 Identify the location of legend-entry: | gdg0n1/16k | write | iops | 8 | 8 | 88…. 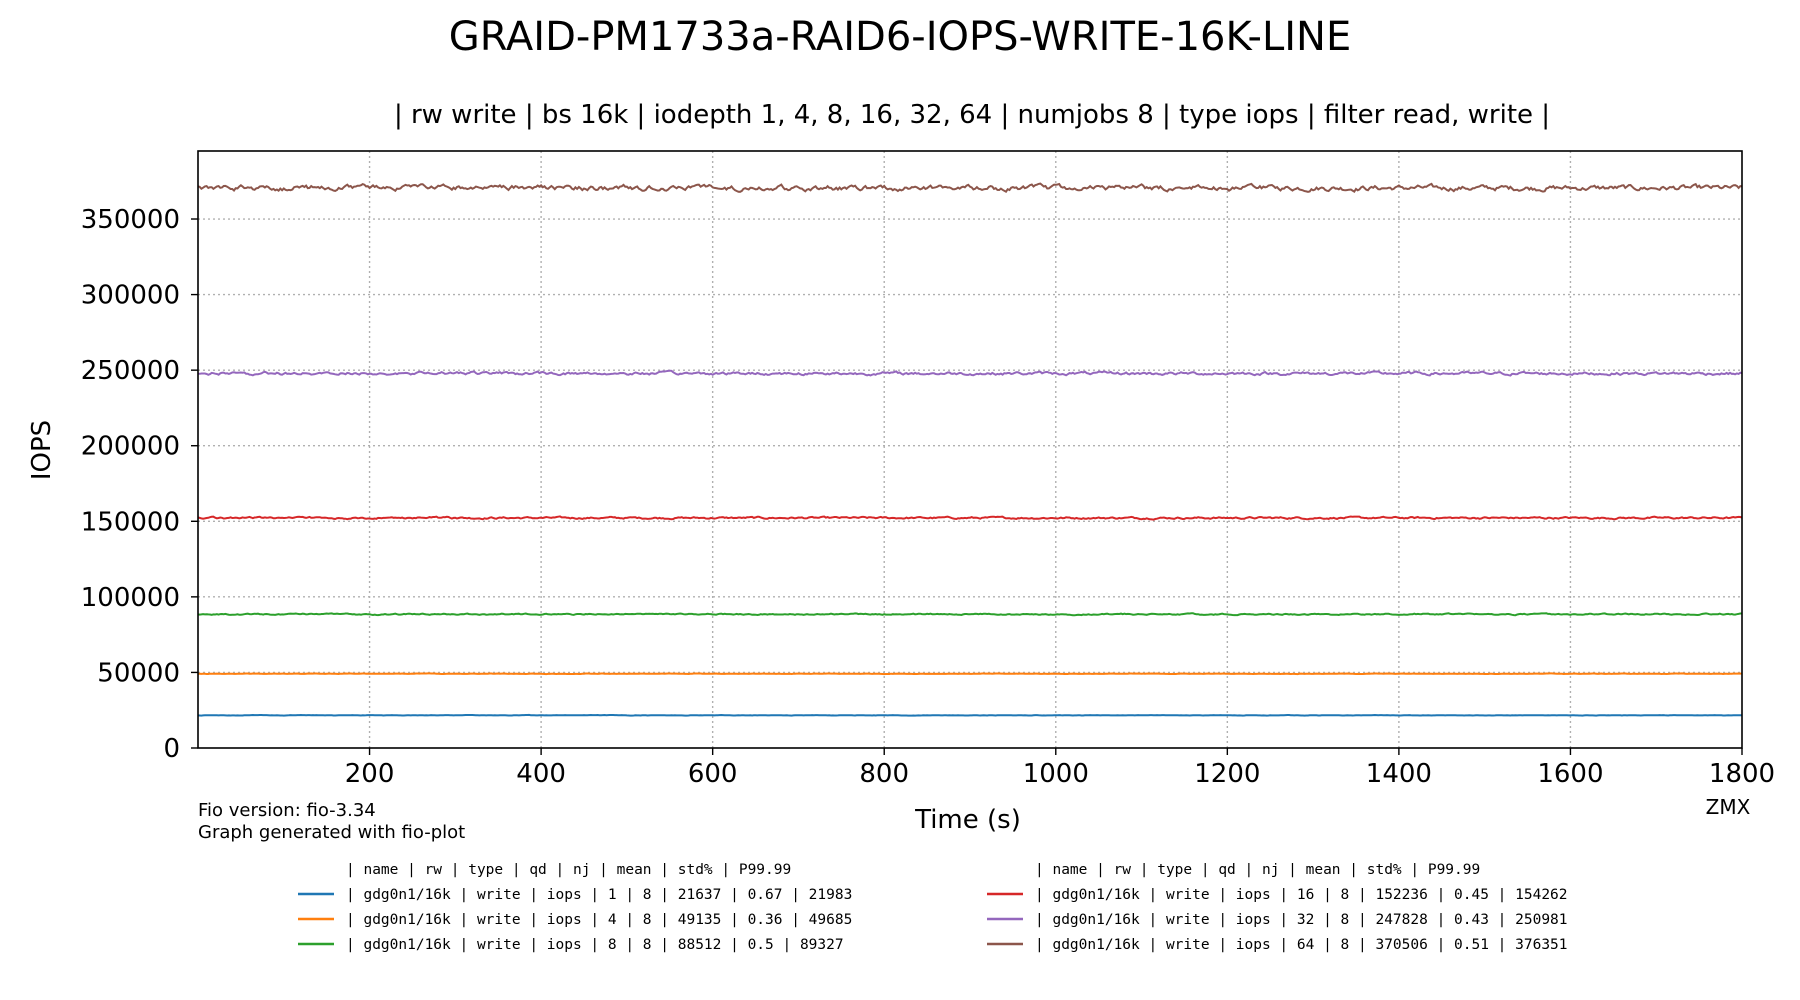
(595, 945).